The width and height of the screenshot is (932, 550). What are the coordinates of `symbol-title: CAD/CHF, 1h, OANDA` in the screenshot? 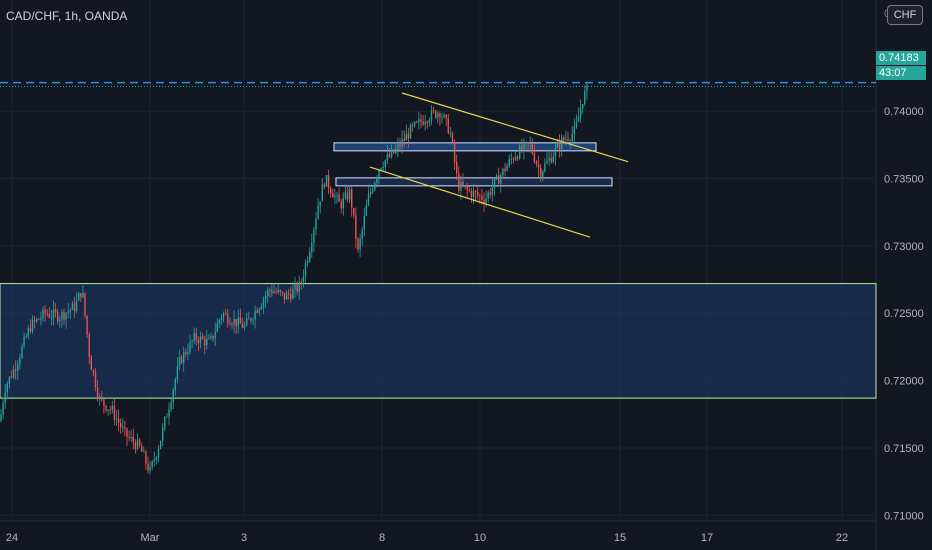 It's located at (67, 16).